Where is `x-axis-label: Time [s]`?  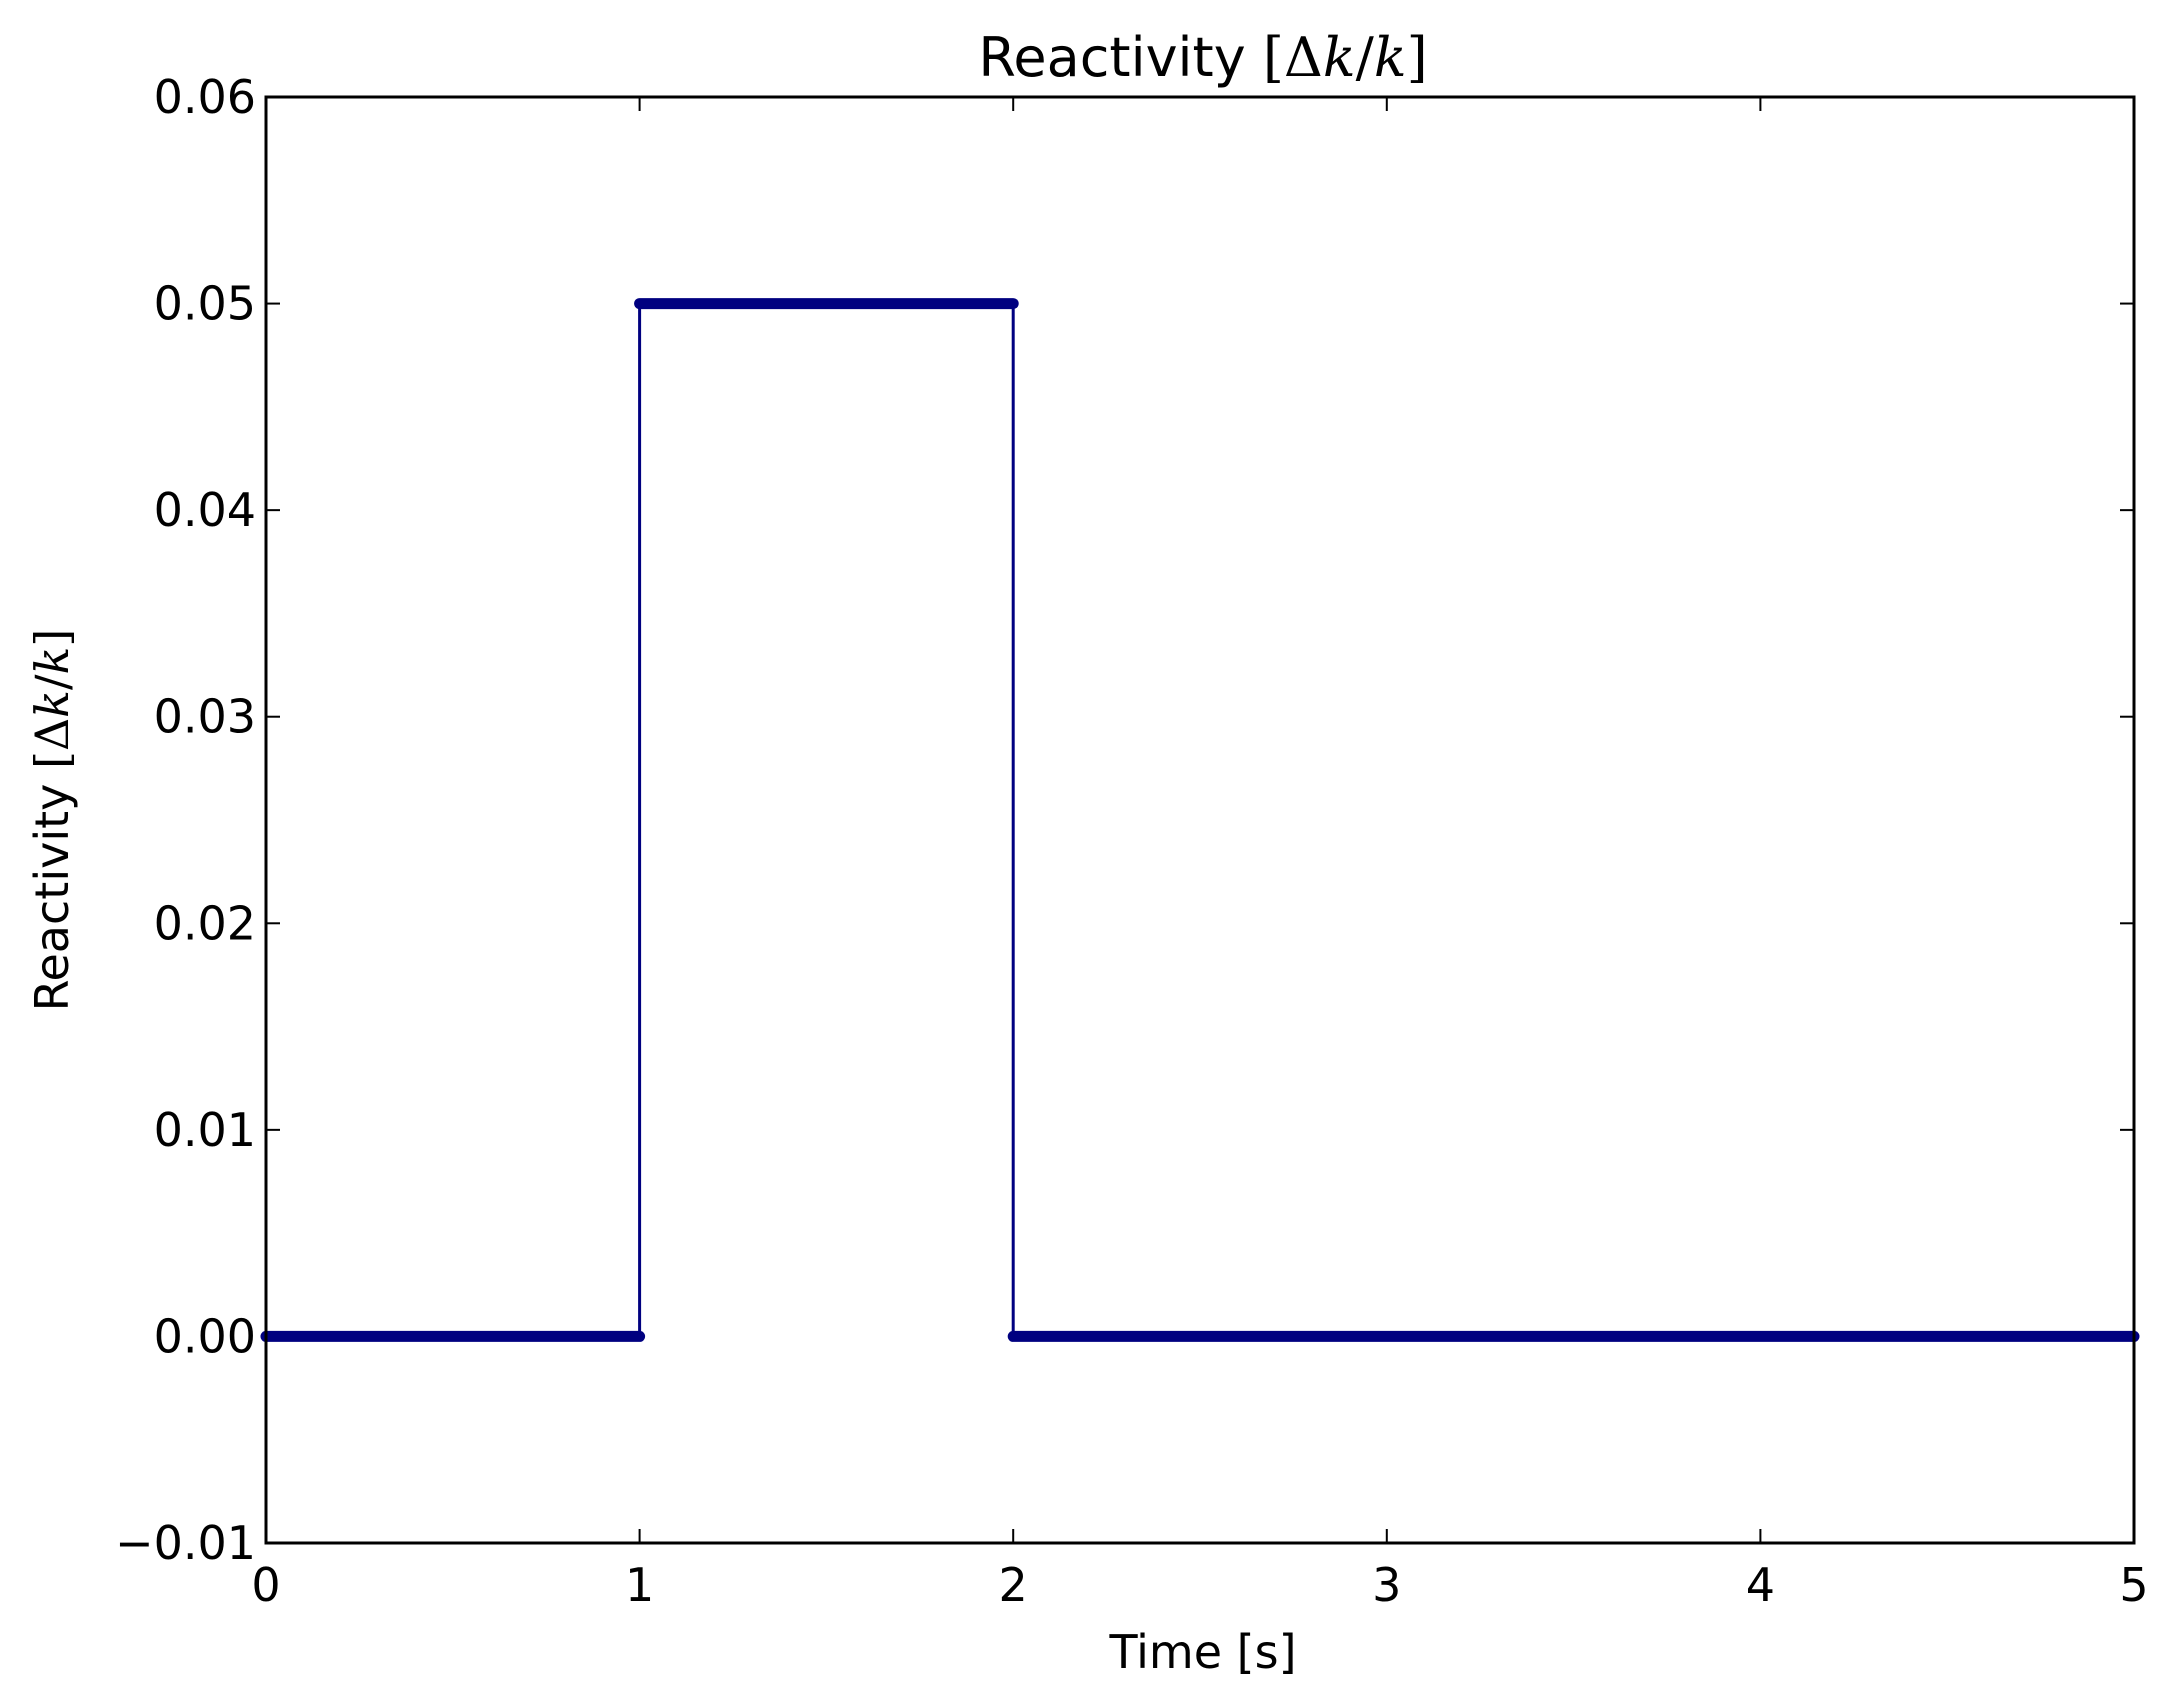
x-axis-label: Time [s] is located at coordinates (1202, 1652).